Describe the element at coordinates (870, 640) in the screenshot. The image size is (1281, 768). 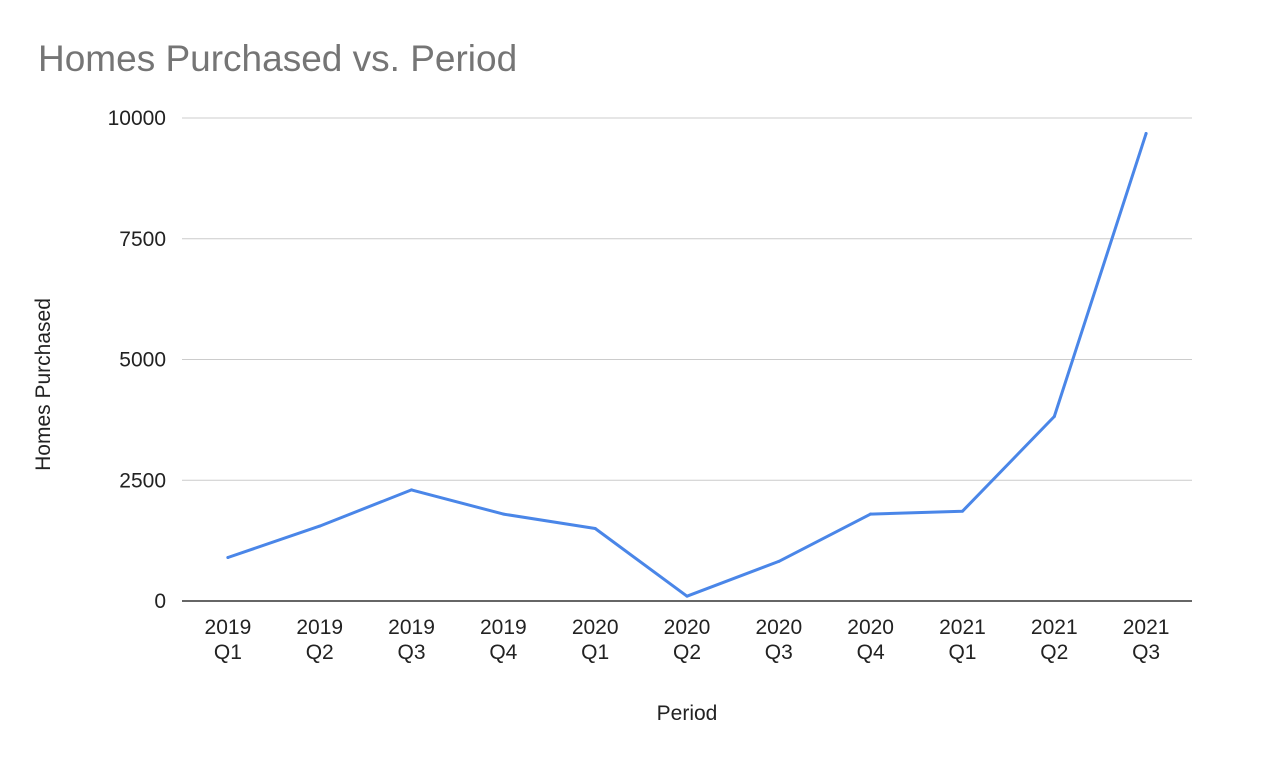
I see `x-tick-label: 2020 Q4` at that location.